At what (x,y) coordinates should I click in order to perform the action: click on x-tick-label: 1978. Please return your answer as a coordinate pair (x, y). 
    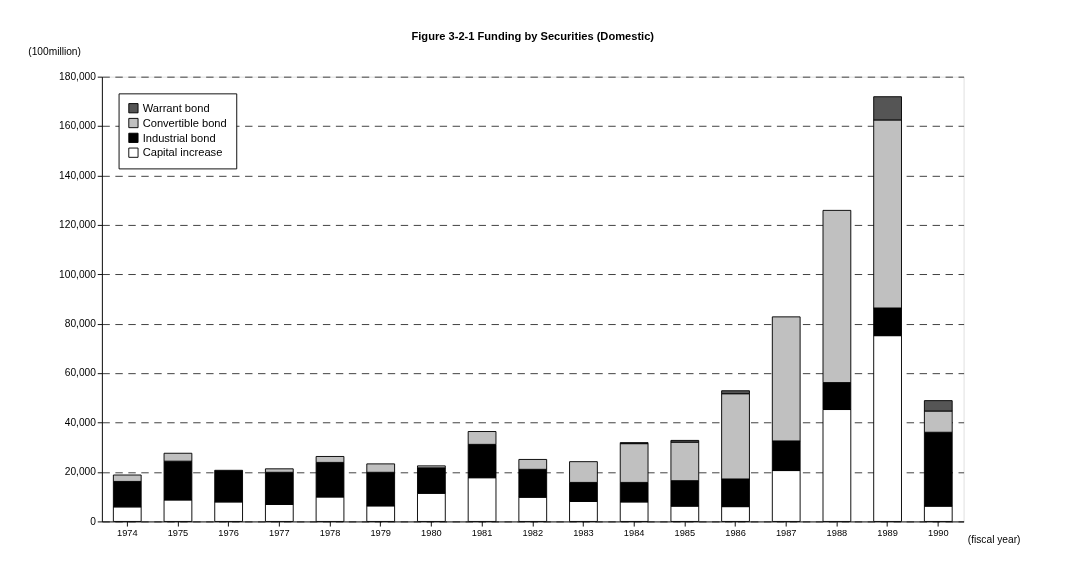
    Looking at the image, I should click on (330, 532).